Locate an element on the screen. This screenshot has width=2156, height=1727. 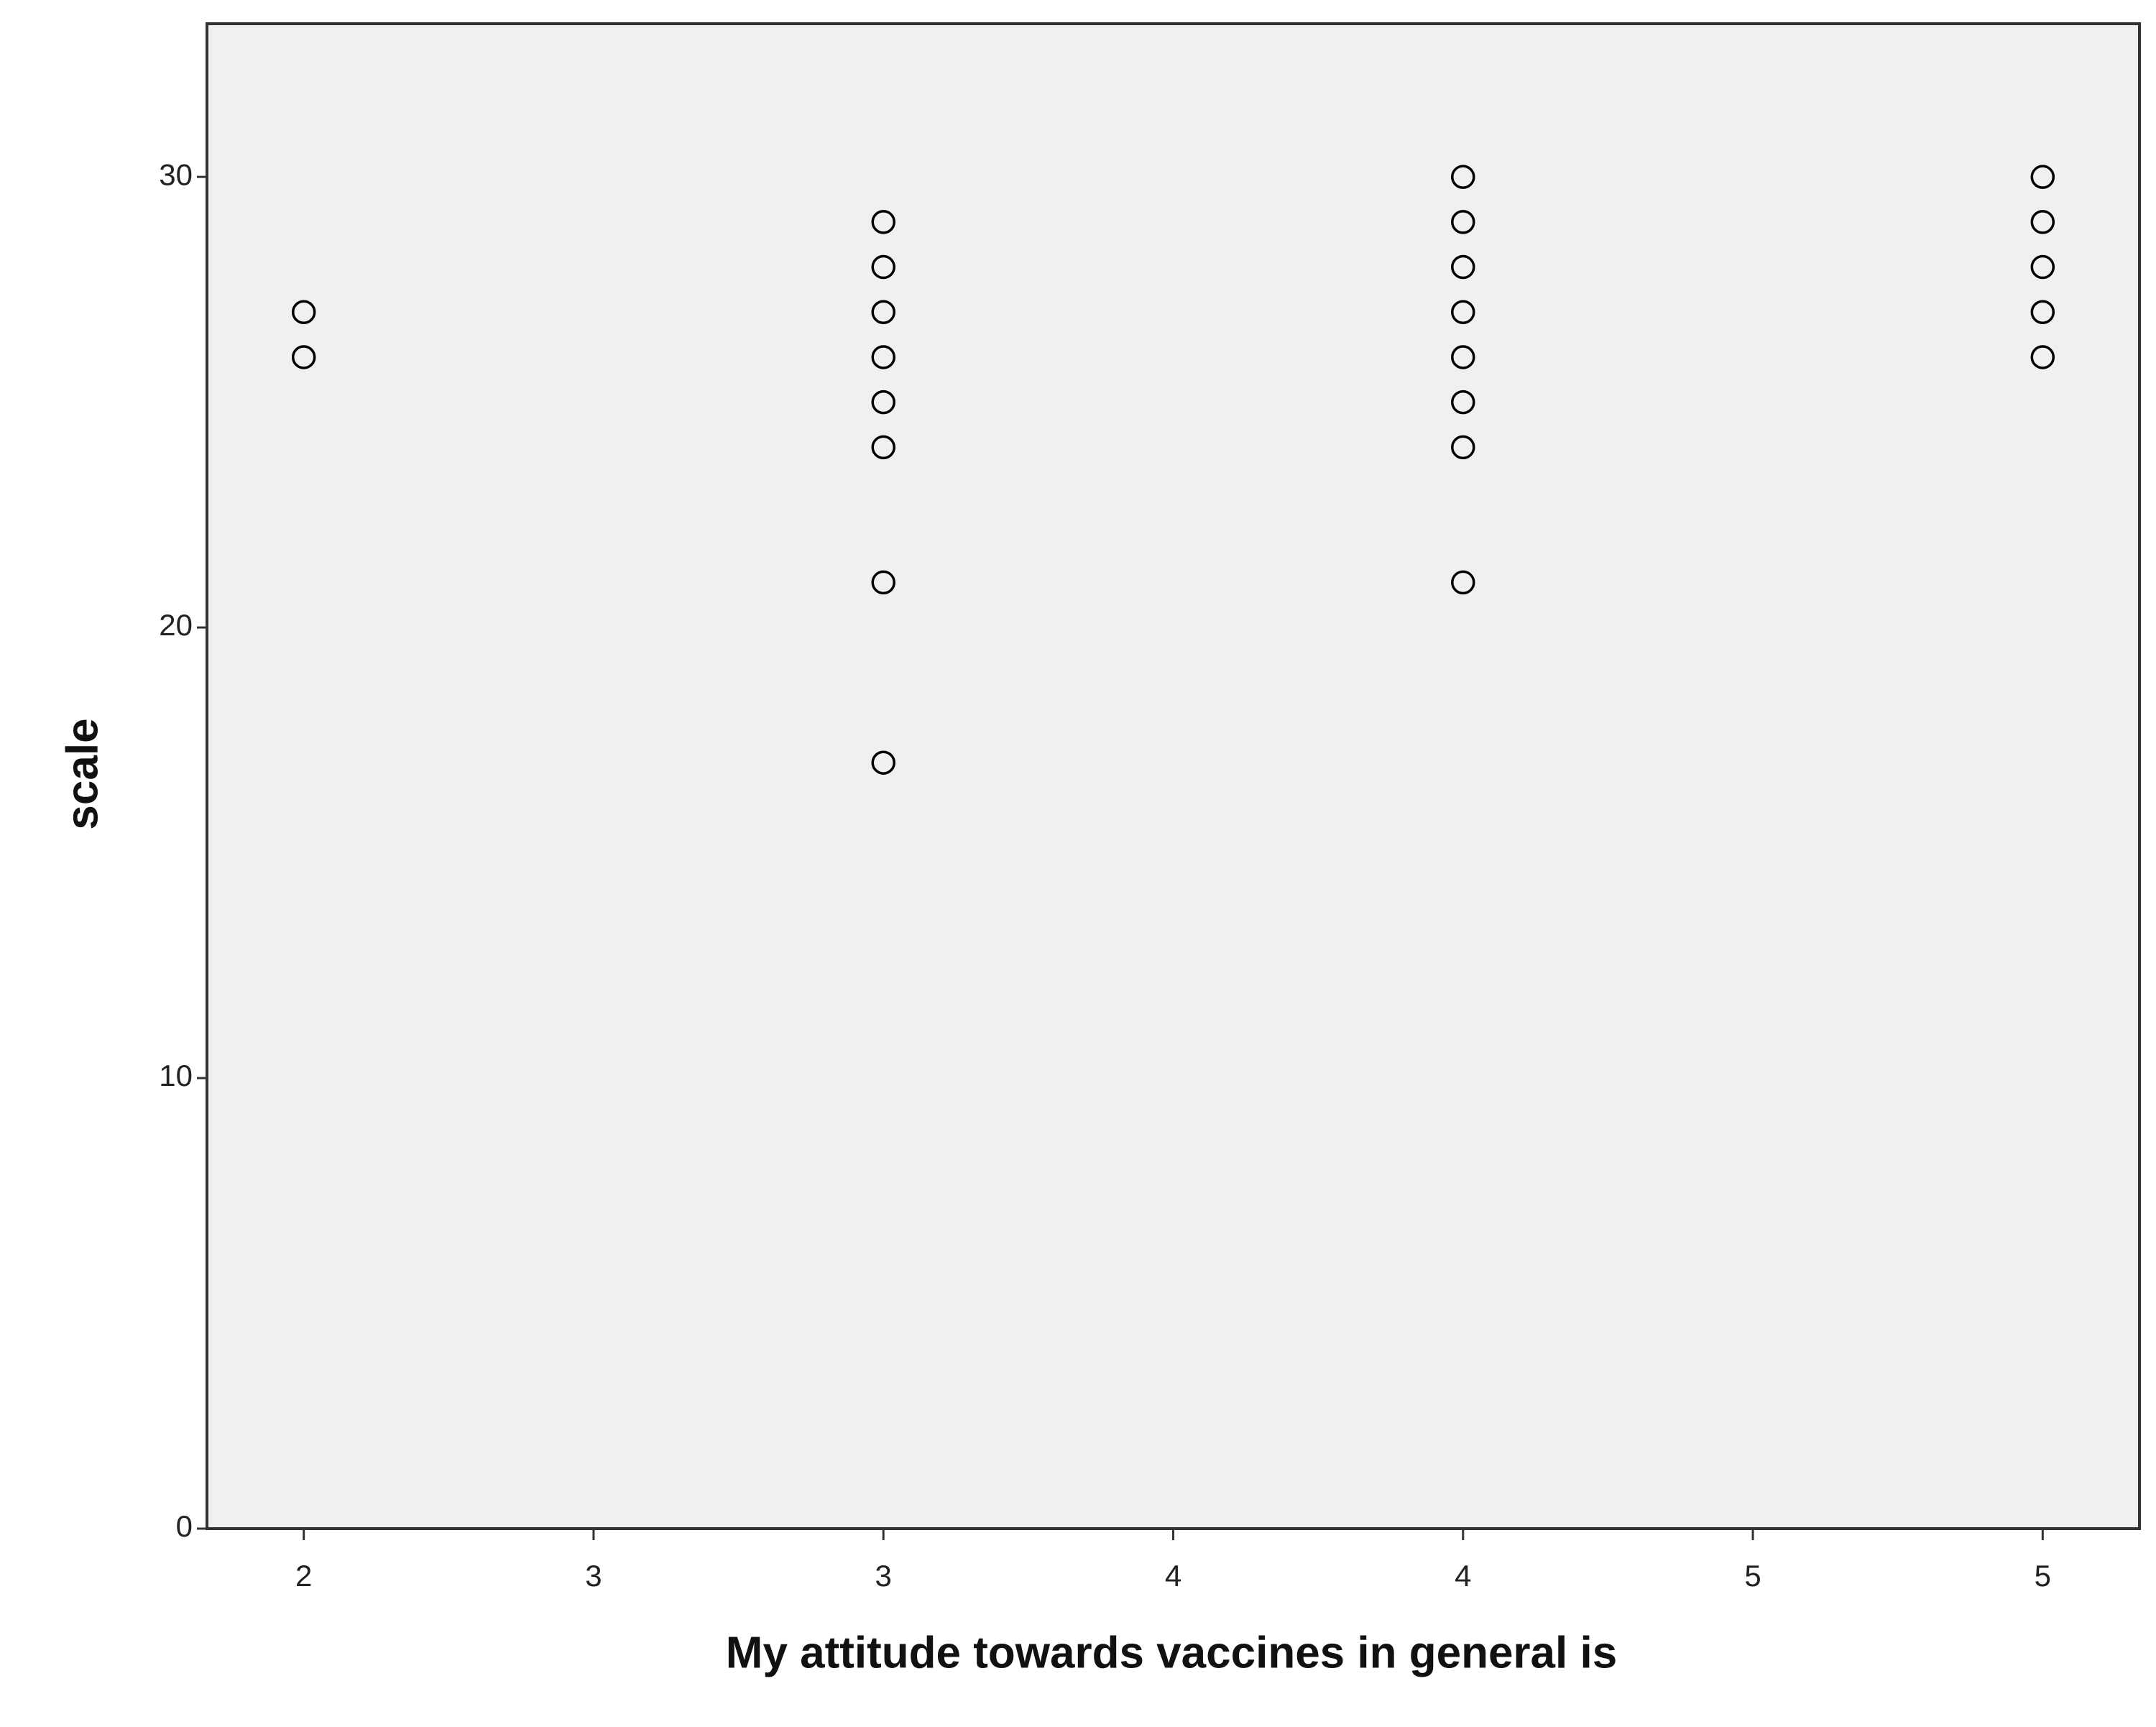
y-axis-title: scale is located at coordinates (82, 773).